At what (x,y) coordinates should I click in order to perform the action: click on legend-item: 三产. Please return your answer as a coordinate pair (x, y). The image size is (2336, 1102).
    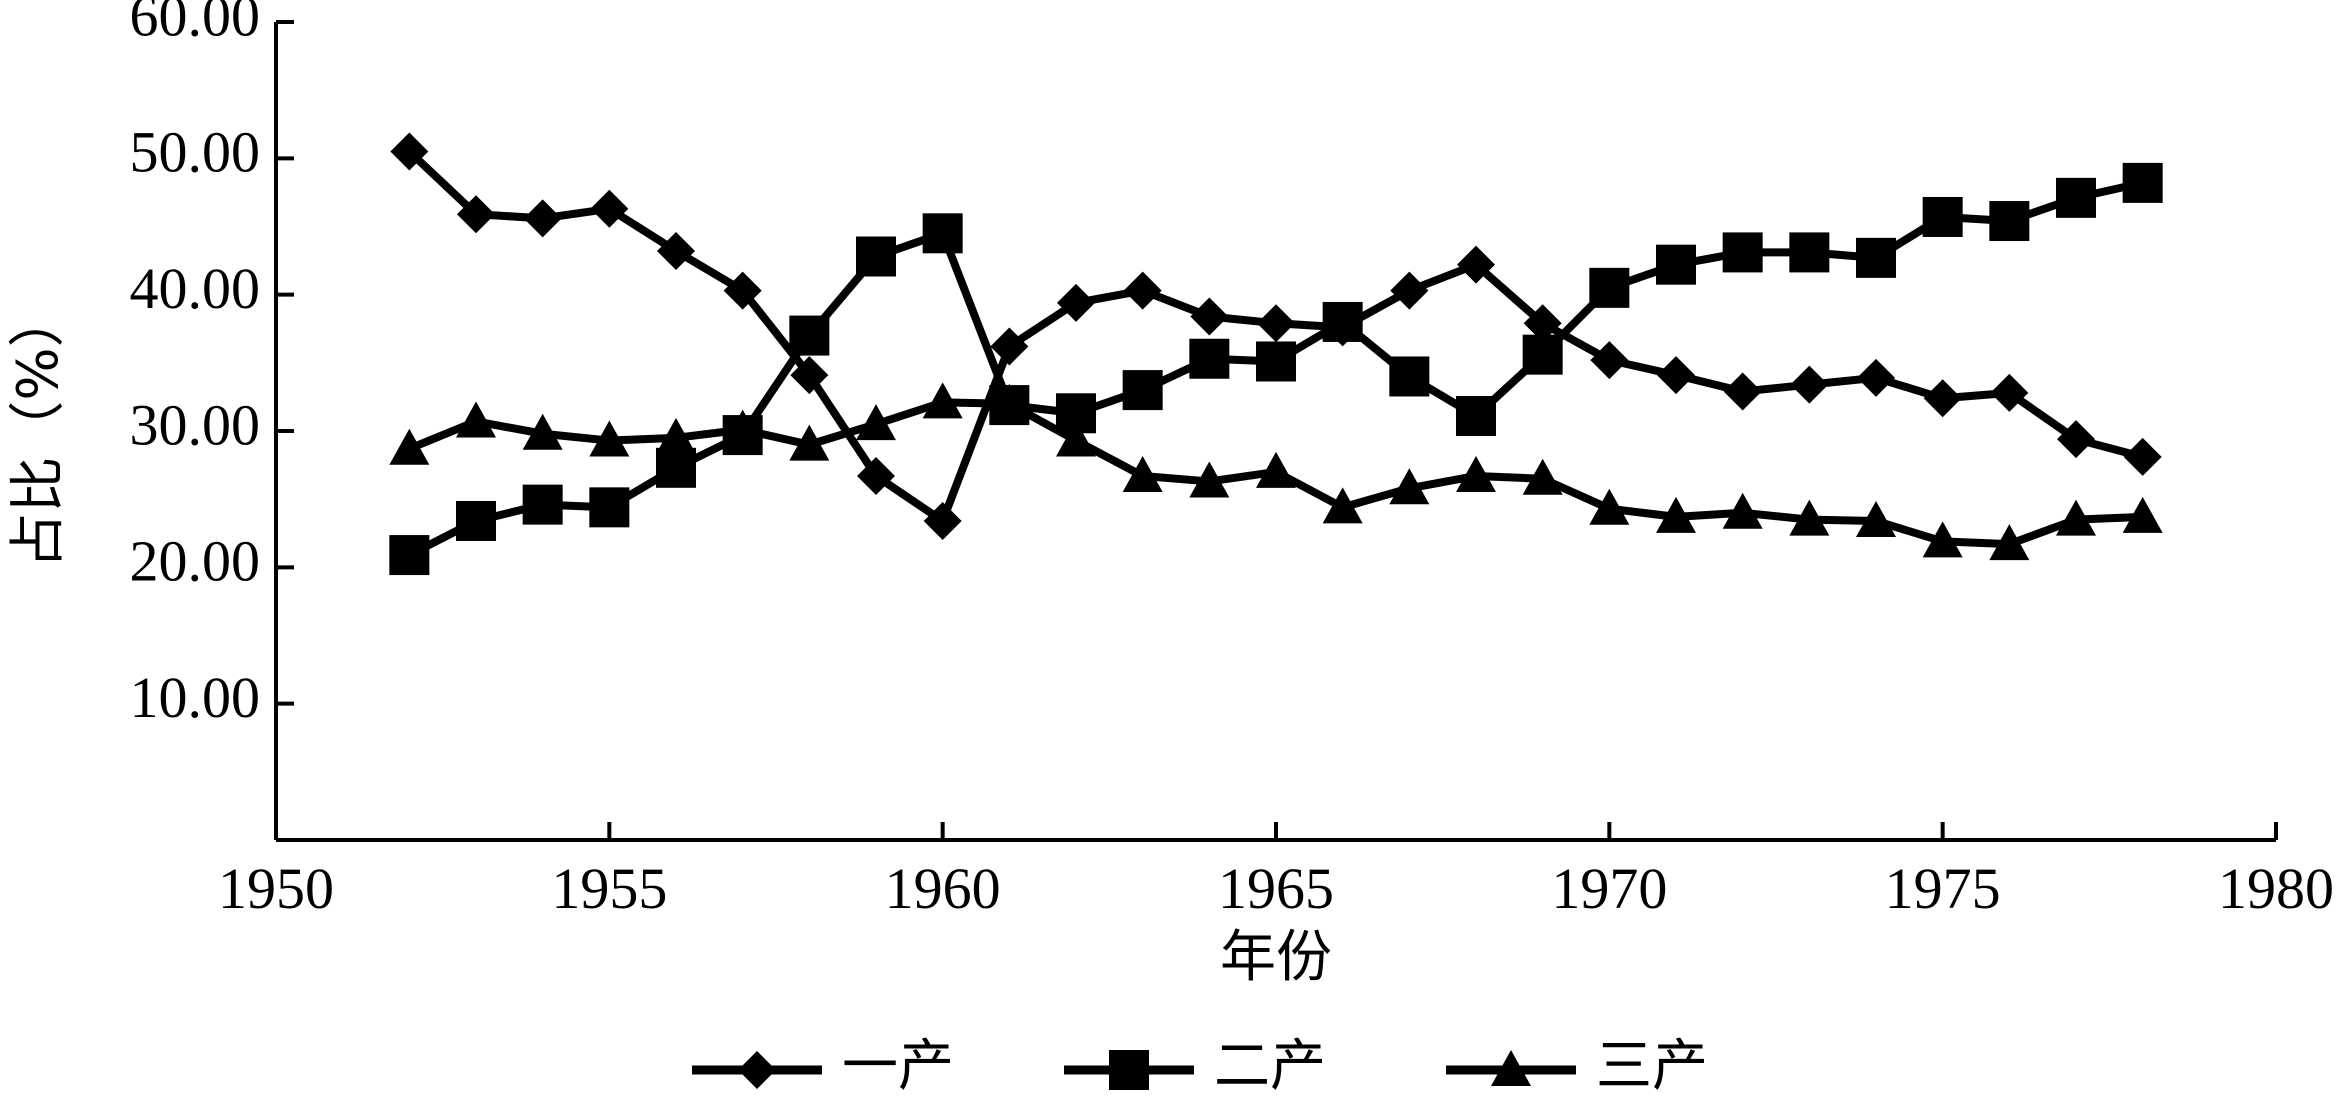
    Looking at the image, I should click on (1577, 1066).